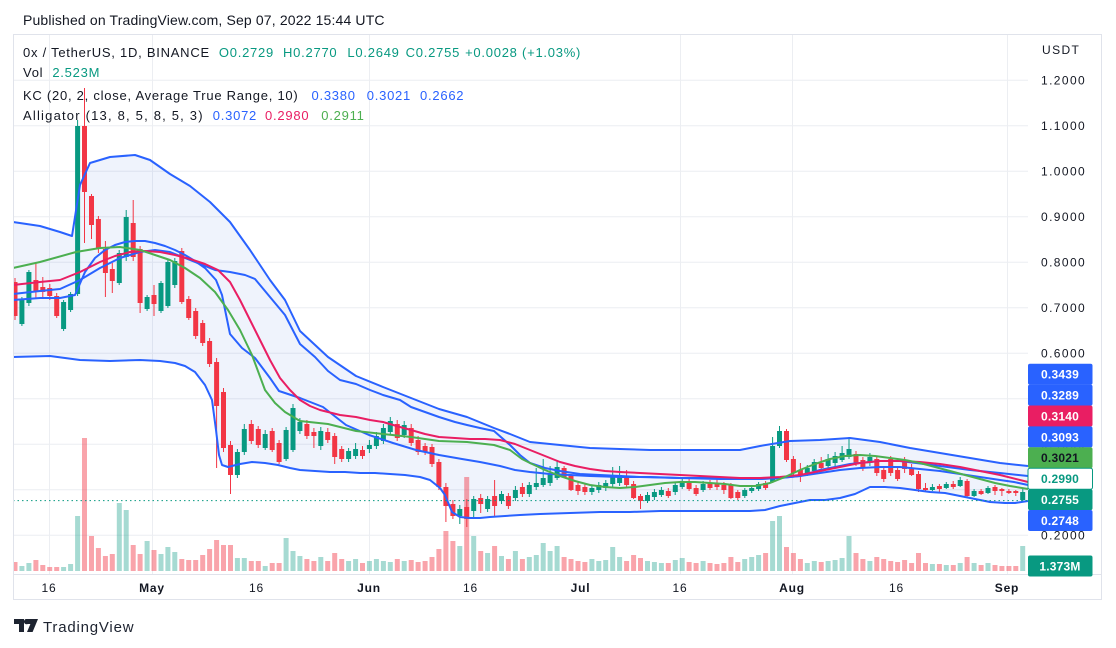 This screenshot has width=1116, height=648. Describe the element at coordinates (792, 588) in the screenshot. I see `svg-text: Aug` at that location.